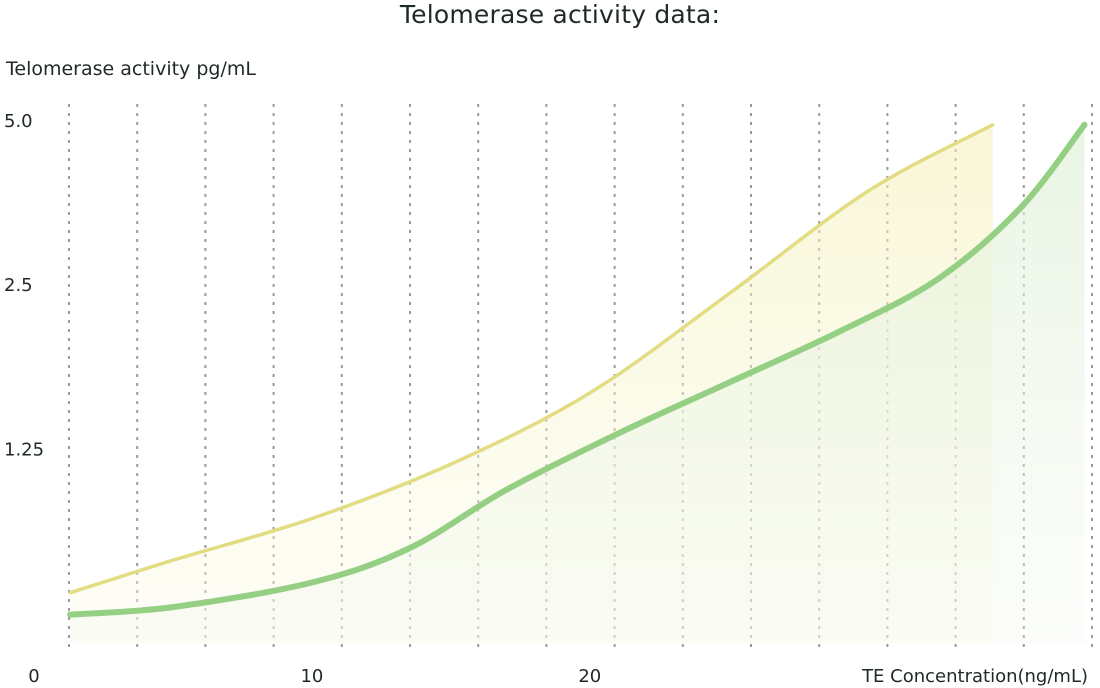 This screenshot has height=688, width=1100. What do you see at coordinates (589, 676) in the screenshot?
I see `x-tick-label: 20` at bounding box center [589, 676].